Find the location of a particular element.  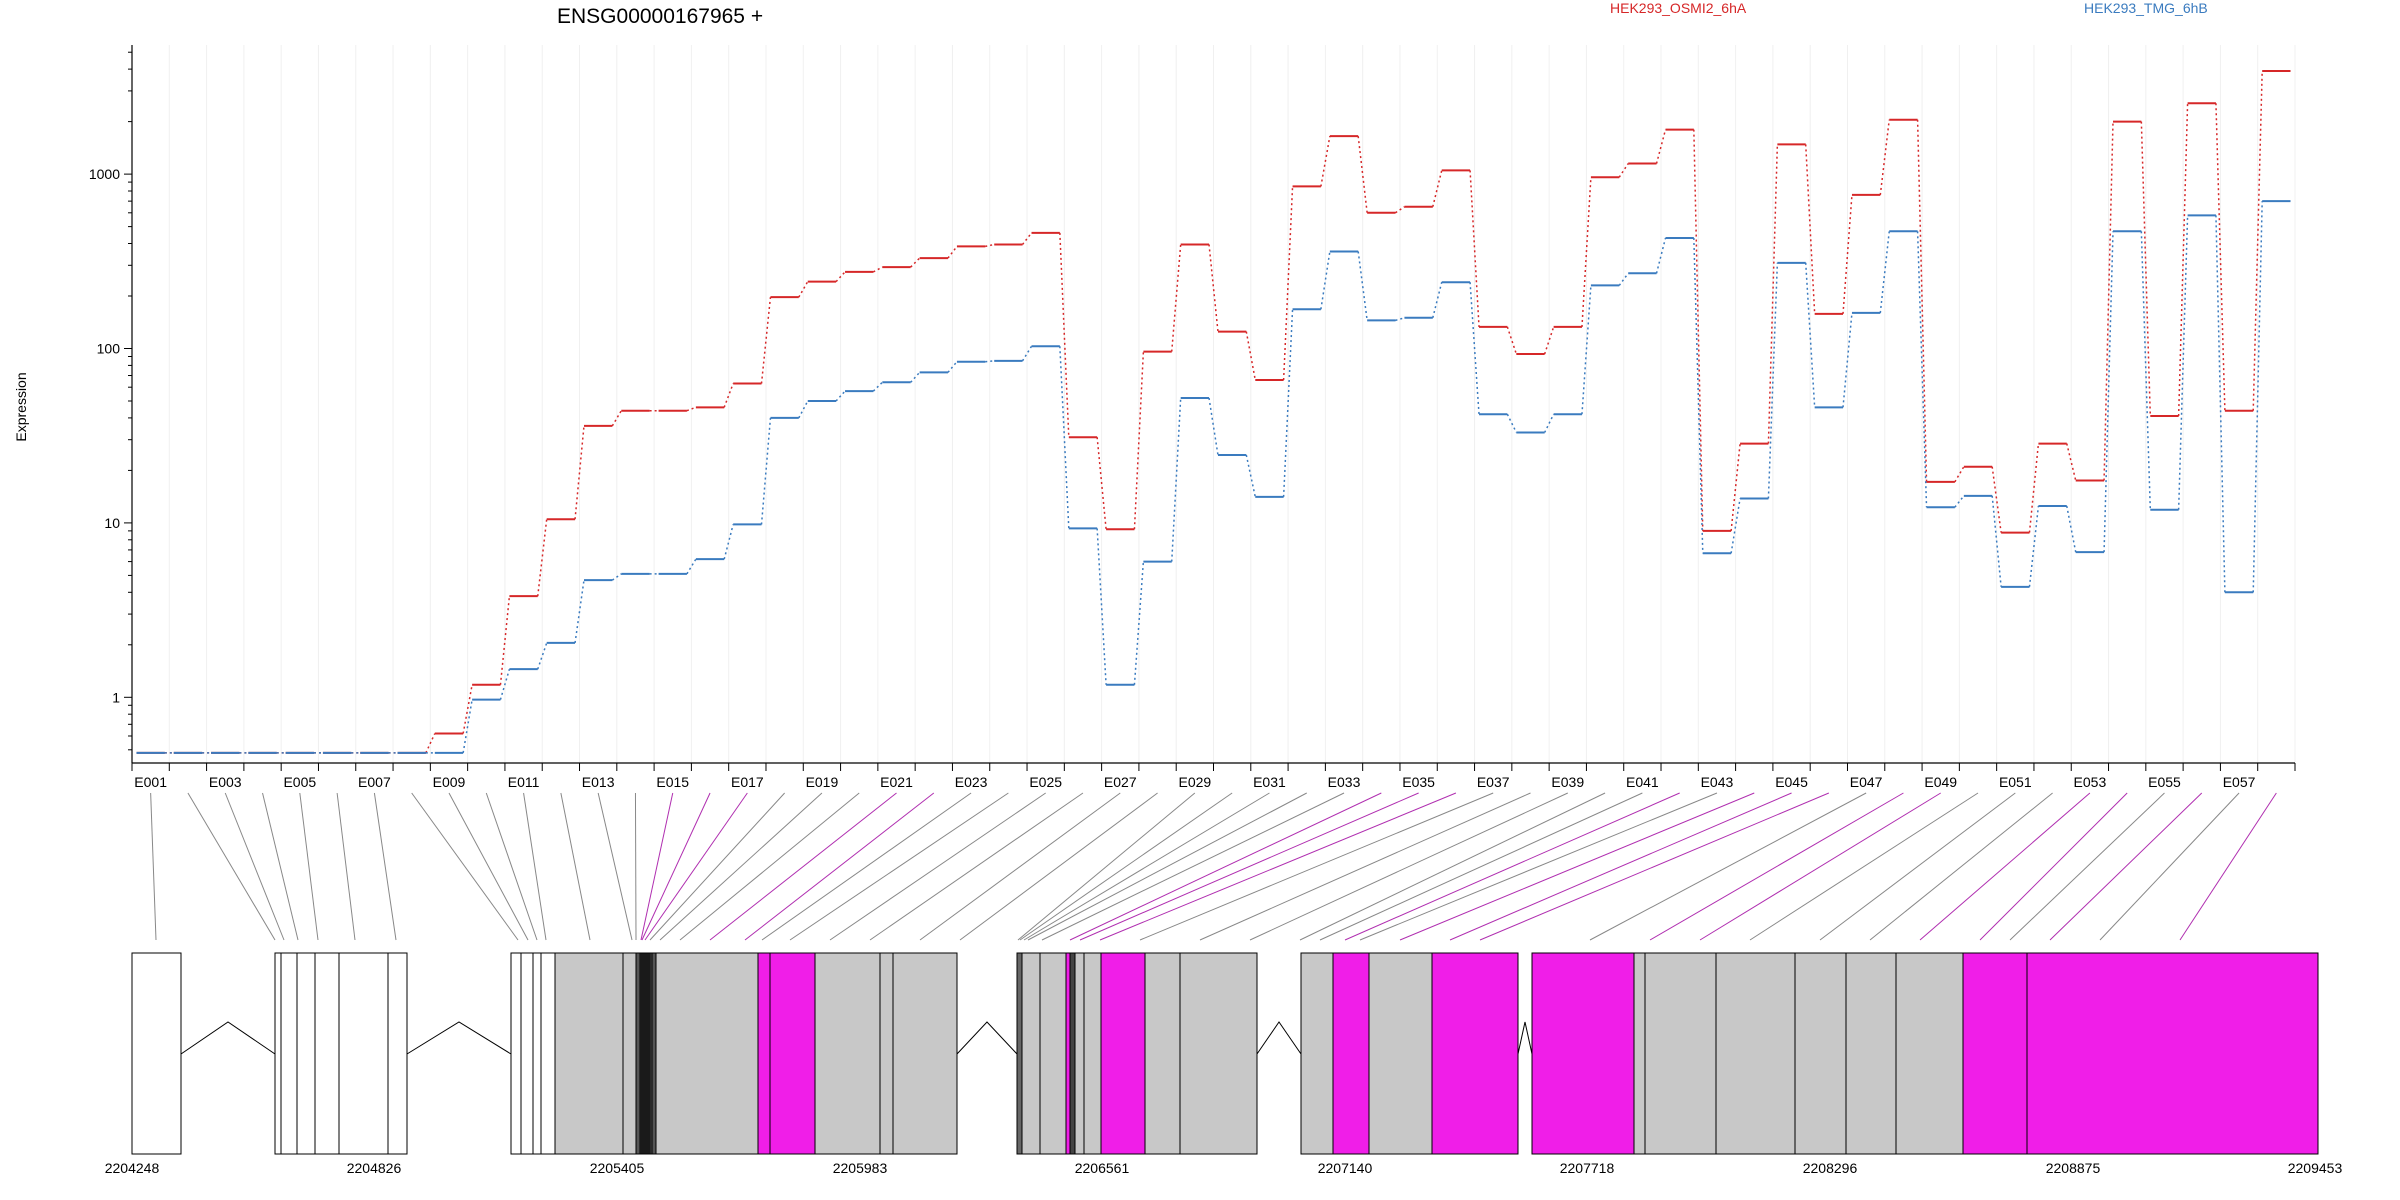

x-tick-label: E041 is located at coordinates (1642, 782).